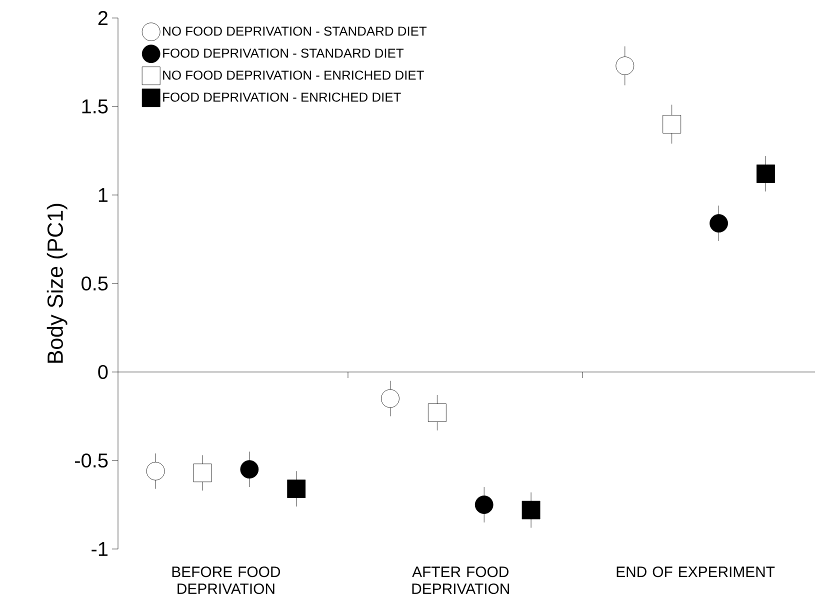 The width and height of the screenshot is (816, 616). What do you see at coordinates (695, 572) in the screenshot?
I see `x-tick-label: END OF EXPERIMENT` at bounding box center [695, 572].